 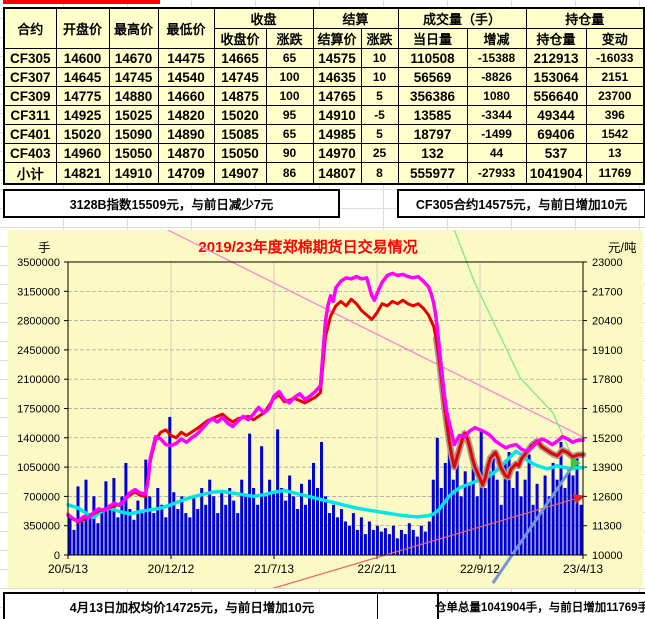 What do you see at coordinates (432, 115) in the screenshot?
I see `table-cell: 13585` at bounding box center [432, 115].